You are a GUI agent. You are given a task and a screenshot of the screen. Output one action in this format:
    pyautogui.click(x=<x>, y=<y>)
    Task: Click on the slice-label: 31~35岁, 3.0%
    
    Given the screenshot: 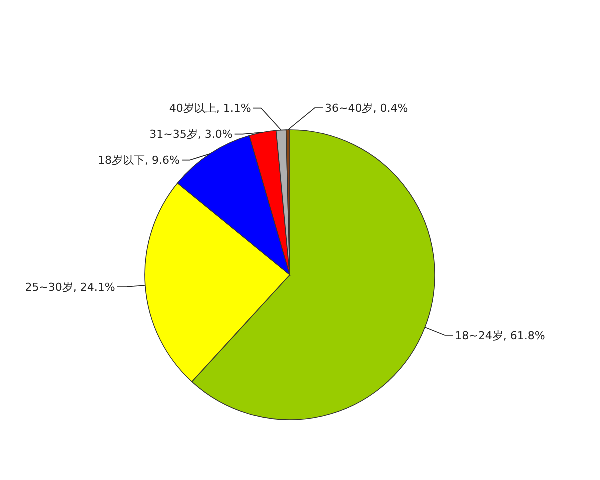 What is the action you would take?
    pyautogui.click(x=191, y=135)
    